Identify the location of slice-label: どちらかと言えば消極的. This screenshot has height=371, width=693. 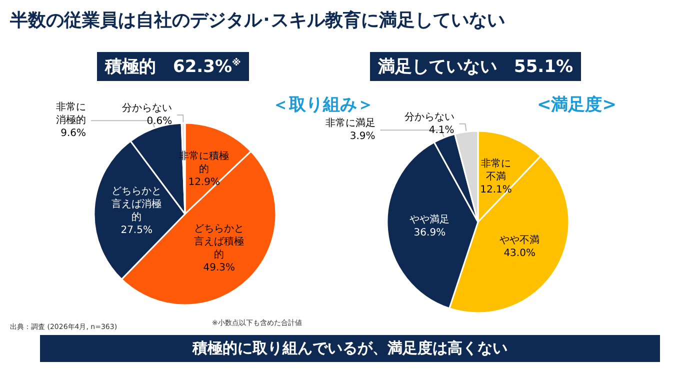
(137, 204).